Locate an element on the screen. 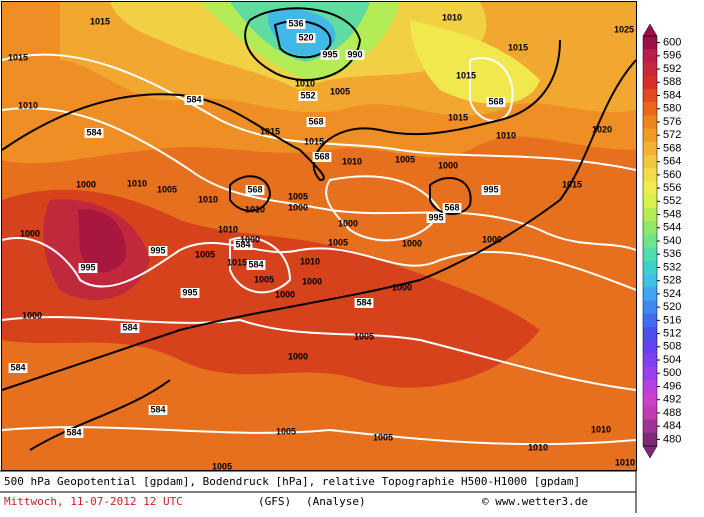 Image resolution: width=704 pixels, height=517 pixels. legend-label: 520 is located at coordinates (672, 307).